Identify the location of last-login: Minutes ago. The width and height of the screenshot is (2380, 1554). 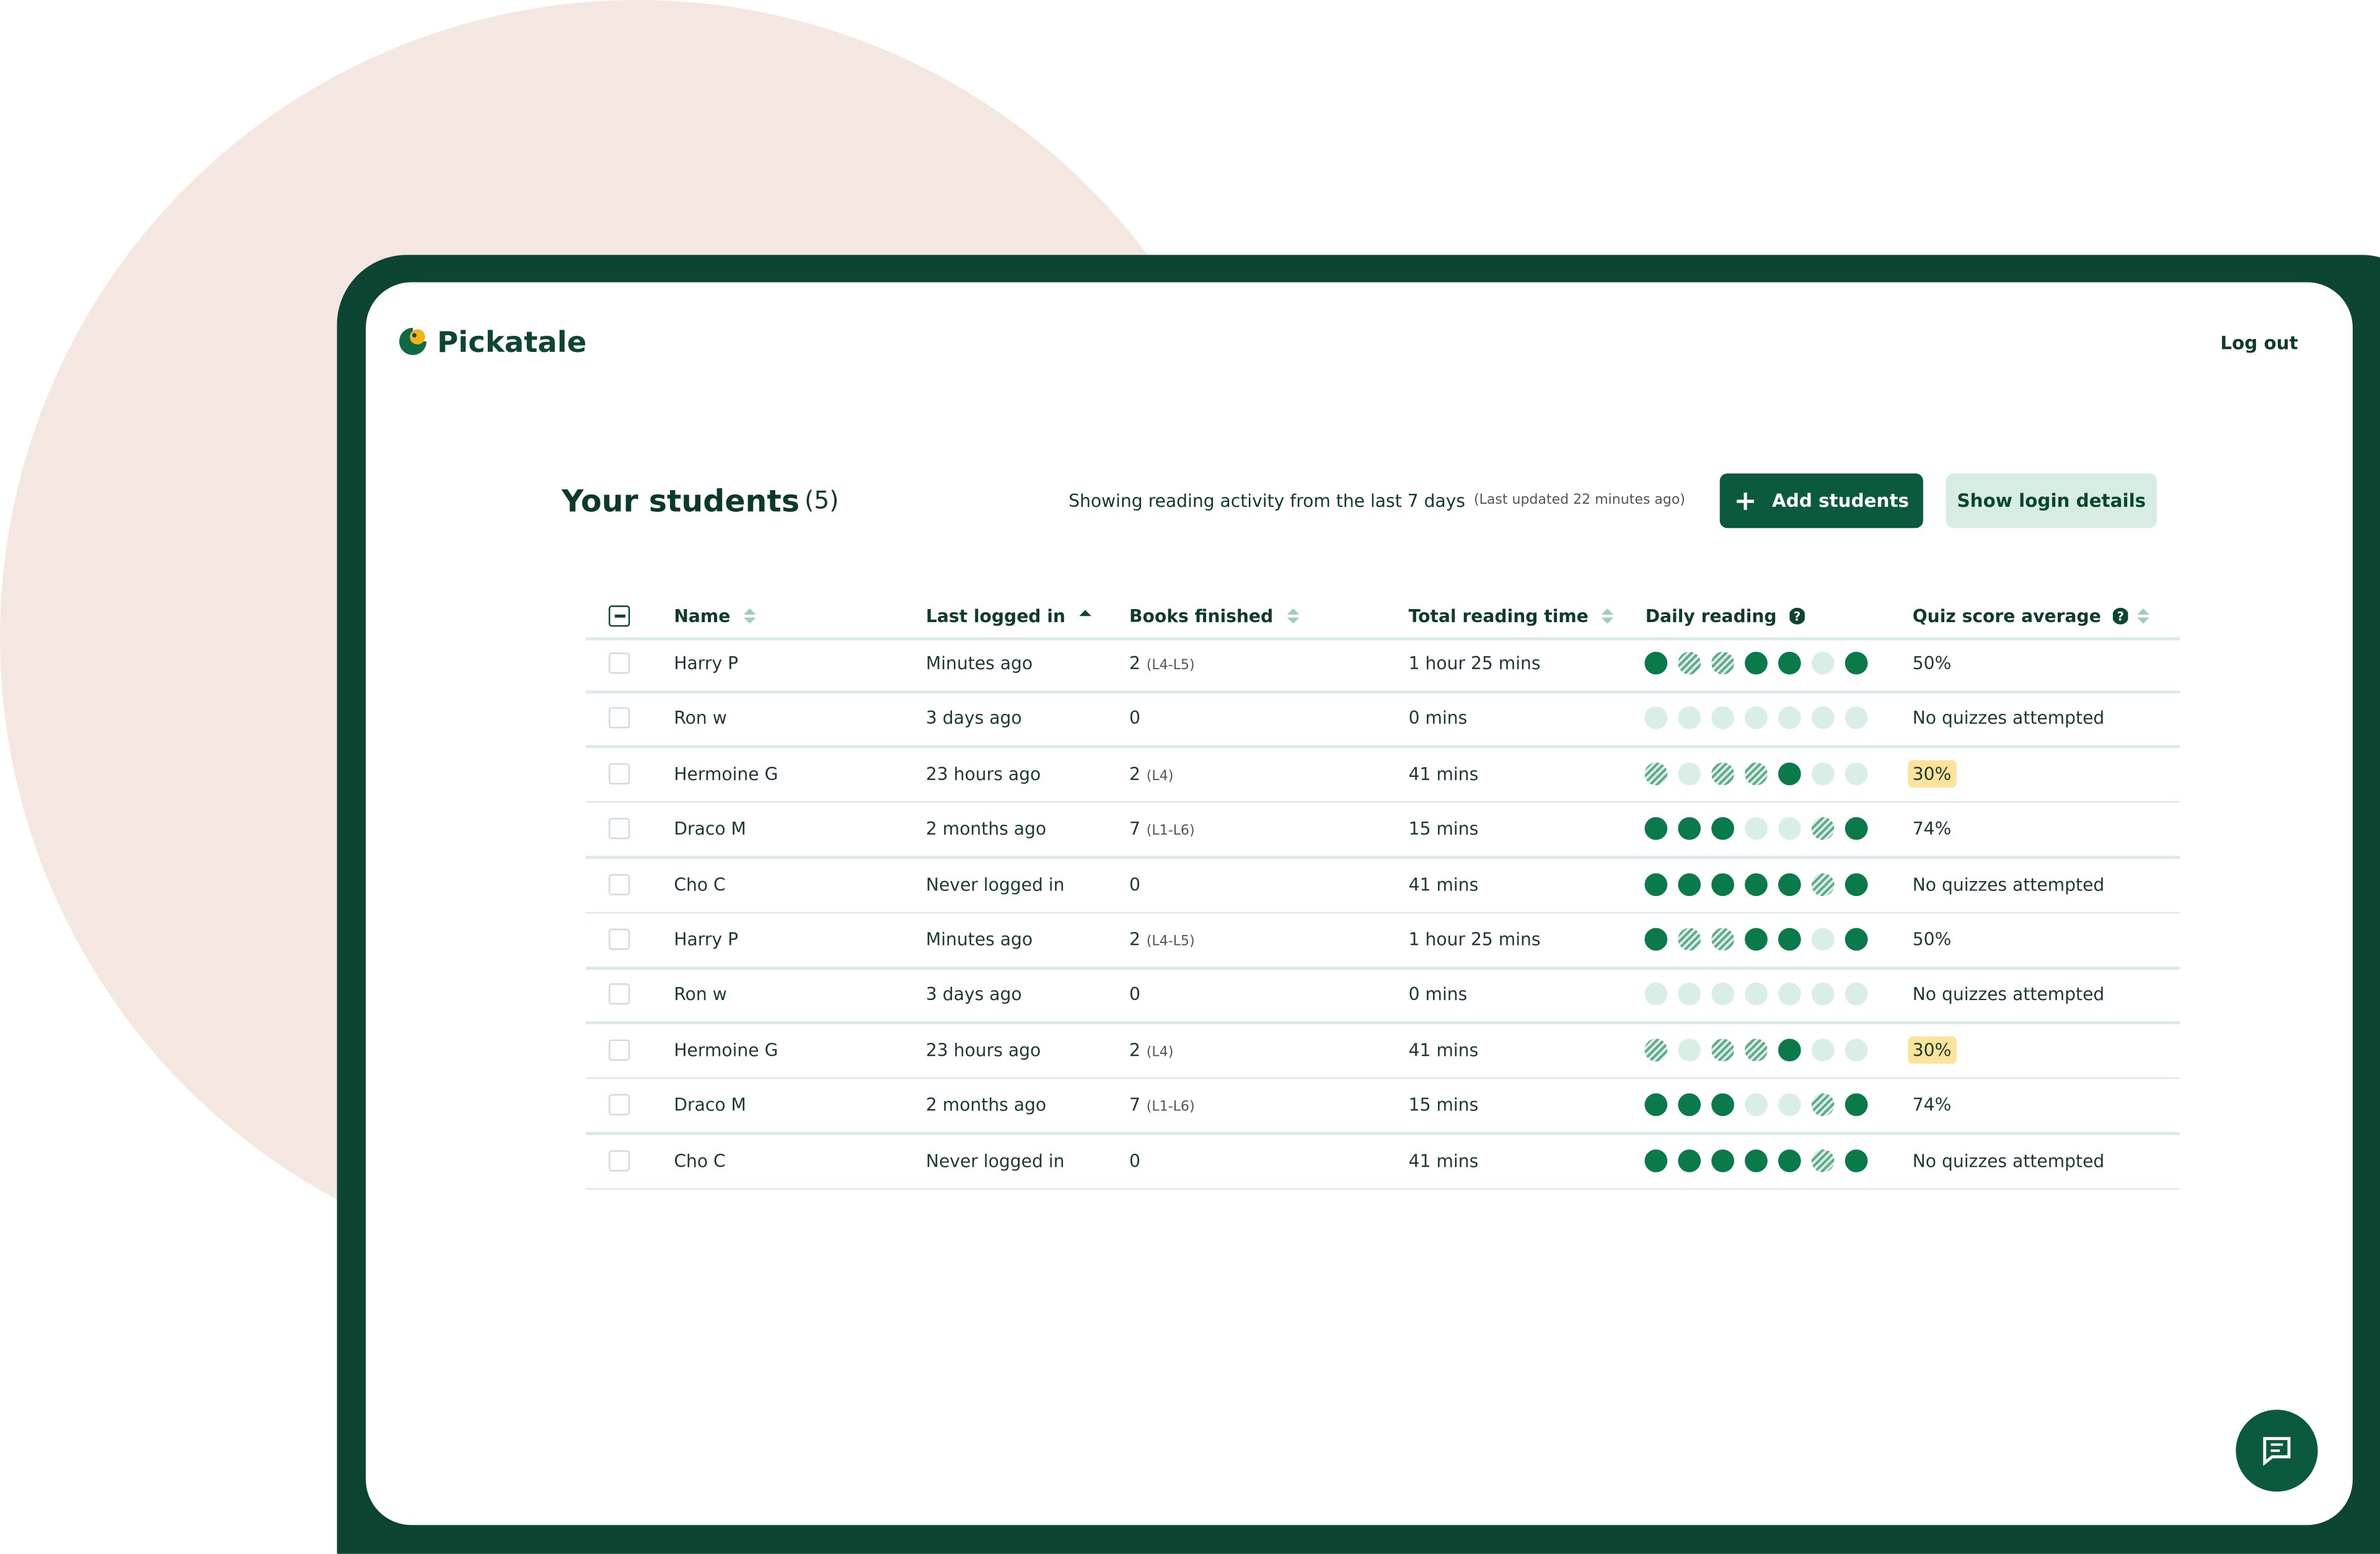
(979, 663).